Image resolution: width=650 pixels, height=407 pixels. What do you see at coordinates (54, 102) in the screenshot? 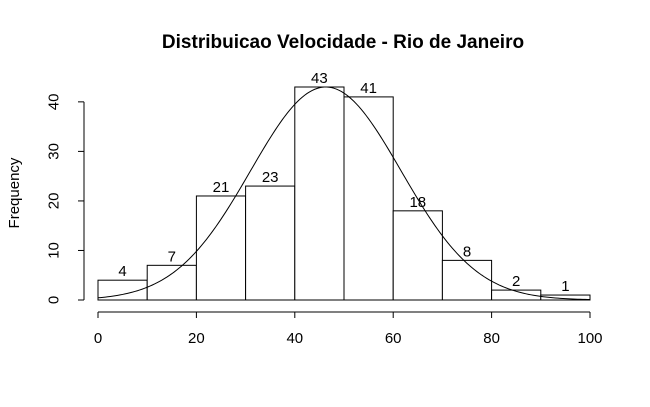
I see `y-tick-label-4: 40` at bounding box center [54, 102].